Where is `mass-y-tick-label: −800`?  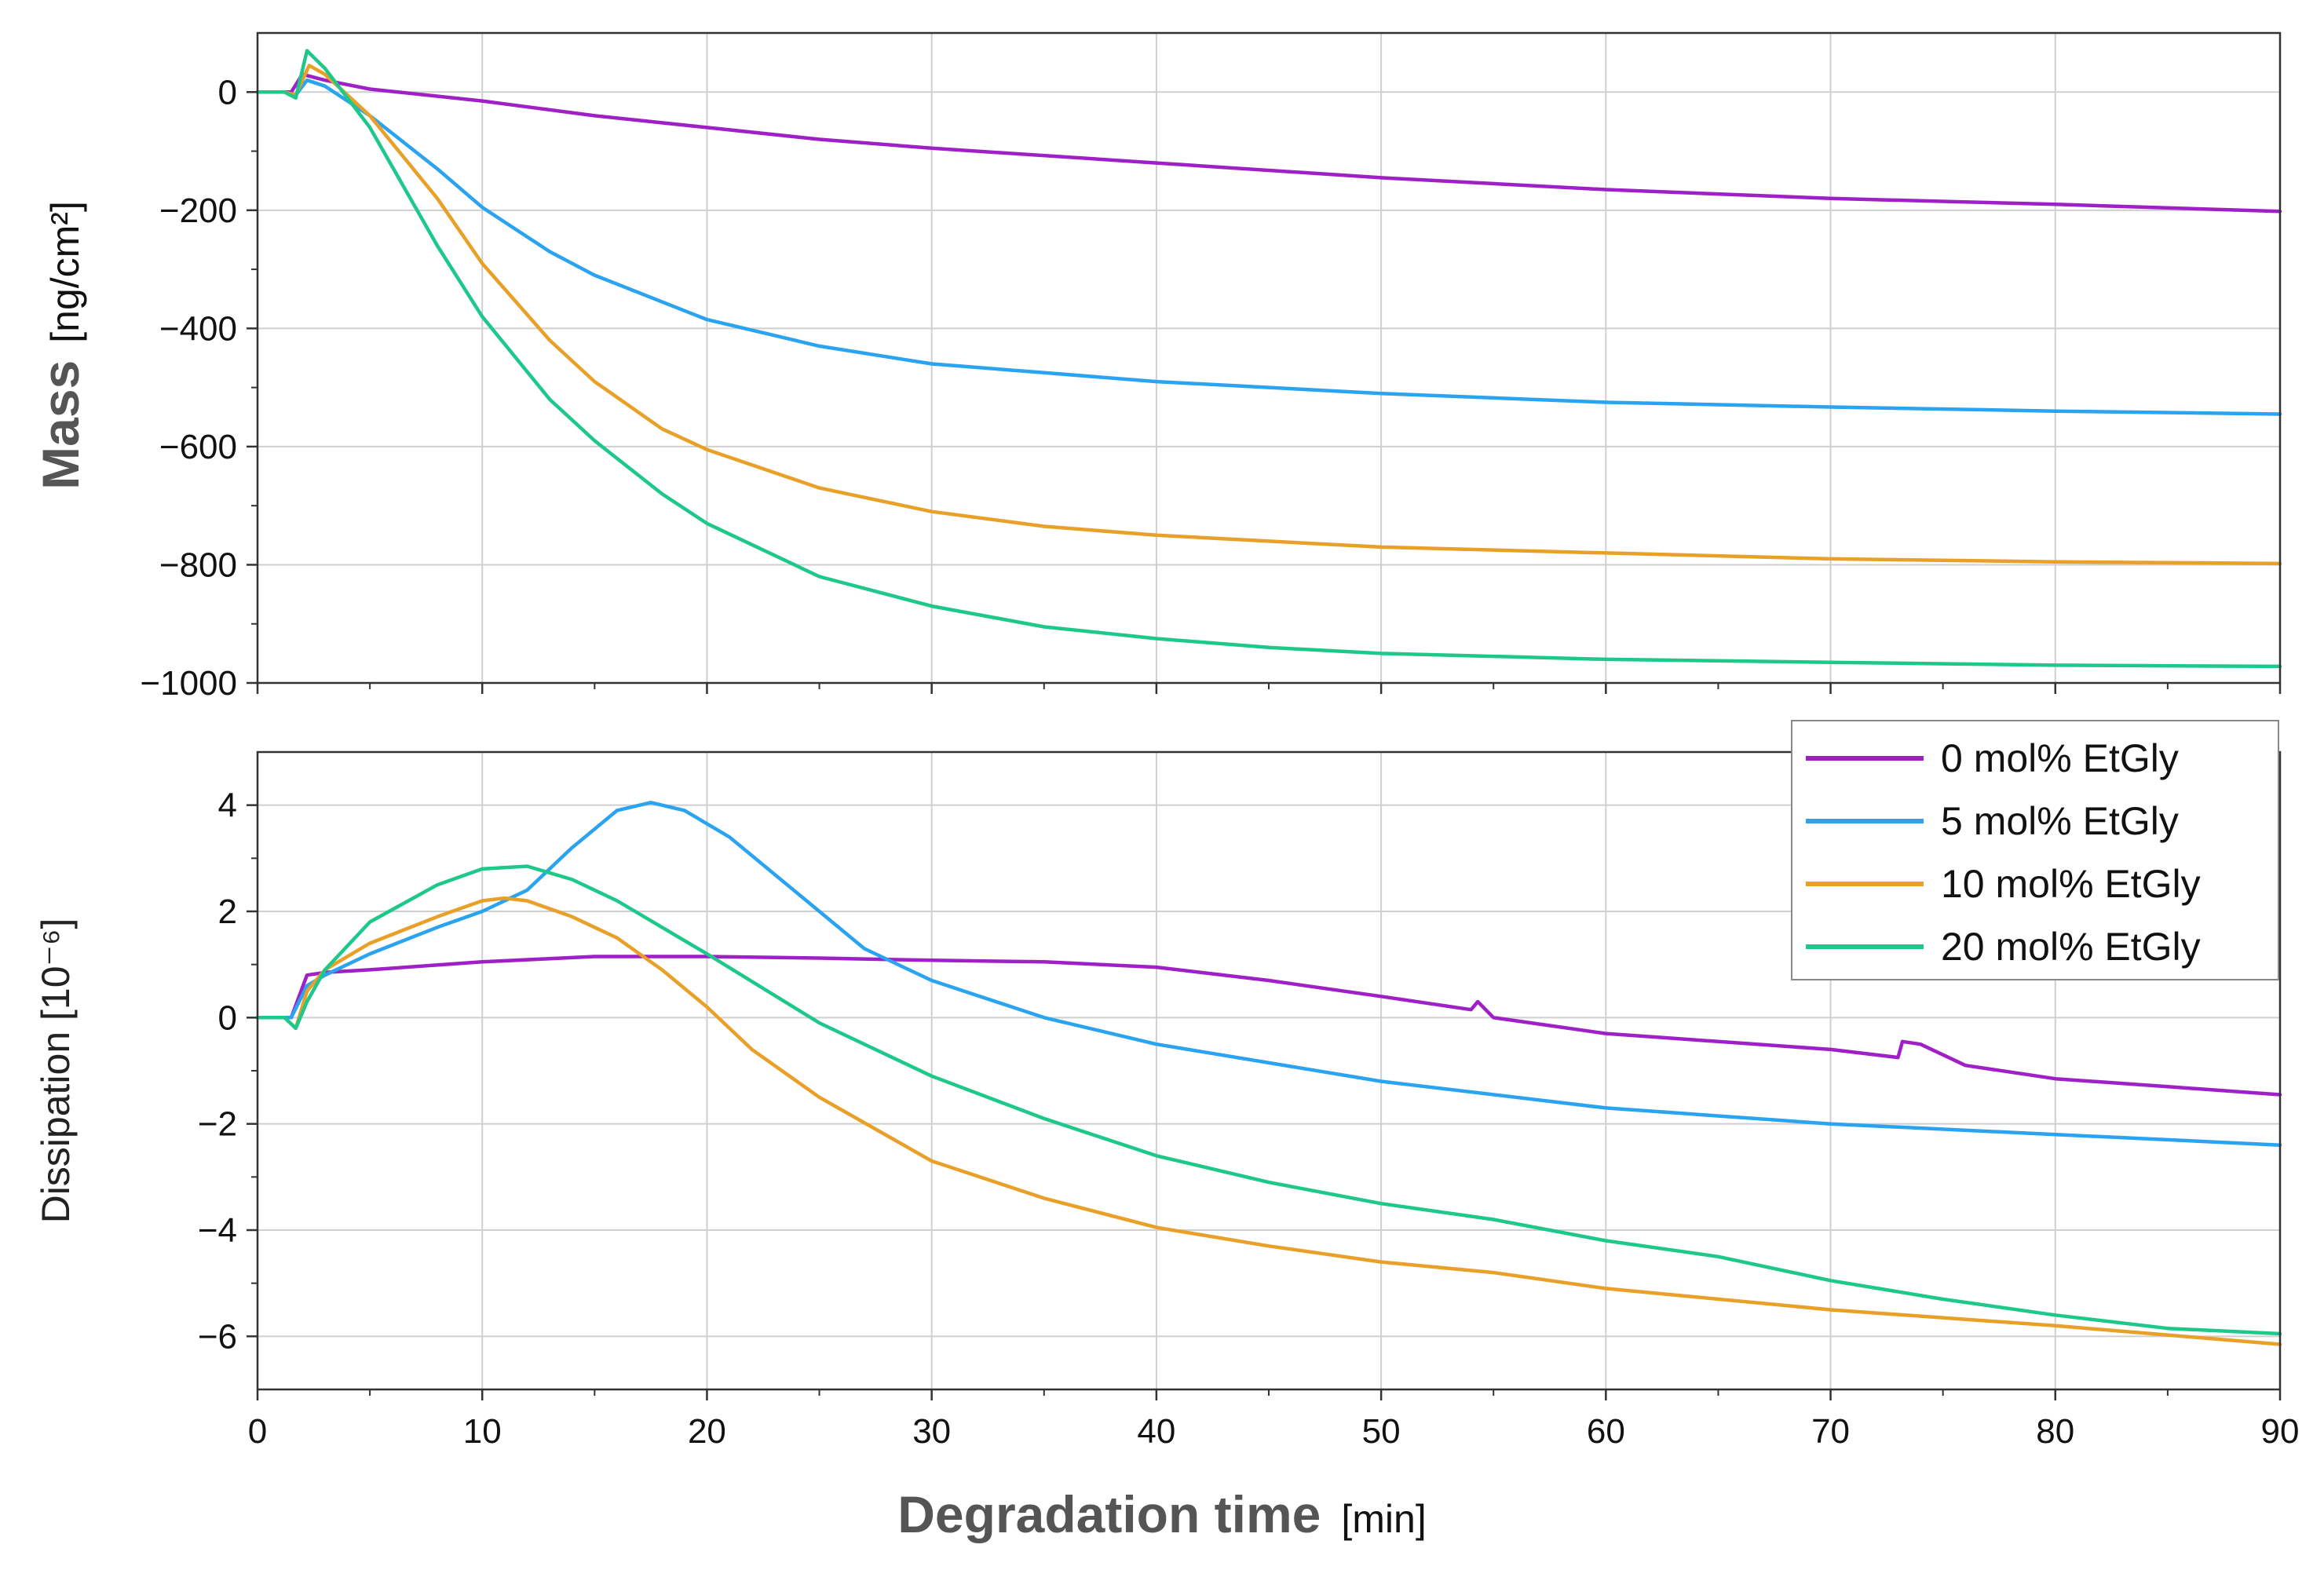 mass-y-tick-label: −800 is located at coordinates (198, 565).